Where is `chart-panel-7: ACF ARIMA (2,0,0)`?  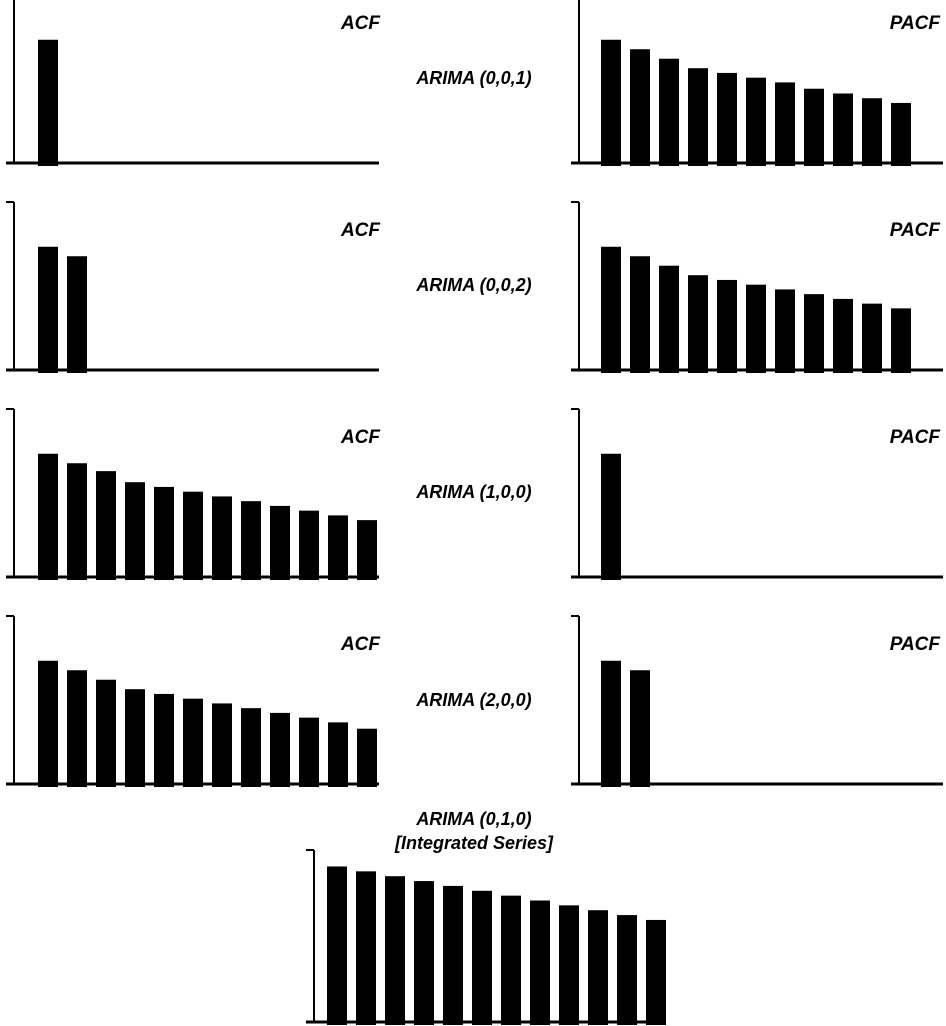
chart-panel-7: ACF ARIMA (2,0,0) is located at coordinates (269, 701).